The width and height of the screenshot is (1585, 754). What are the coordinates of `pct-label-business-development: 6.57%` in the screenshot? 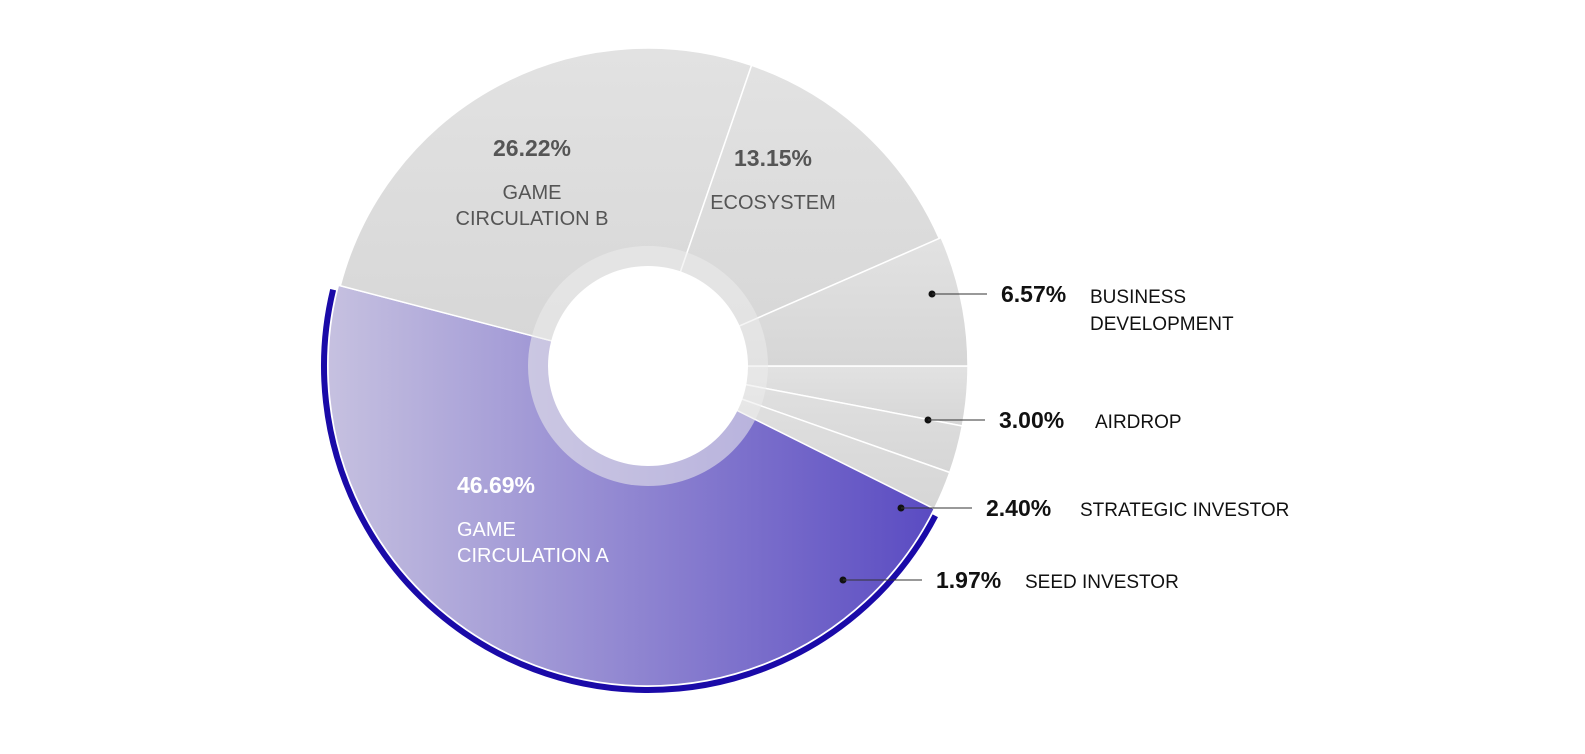 It's located at (1033, 294).